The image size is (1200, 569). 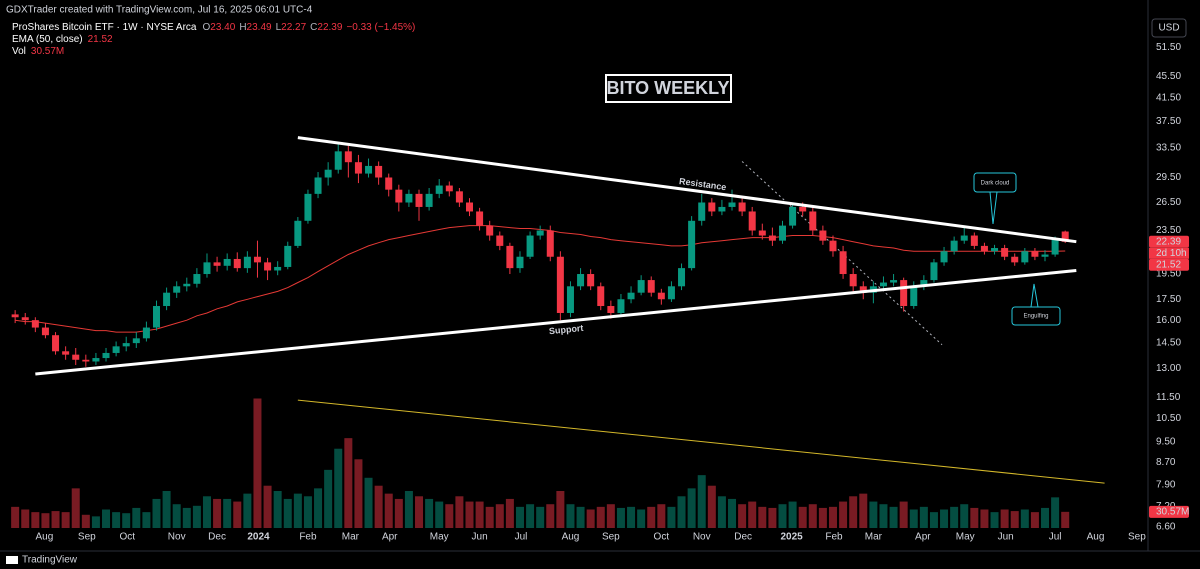 What do you see at coordinates (571, 537) in the screenshot?
I see `x-tick-label: Aug` at bounding box center [571, 537].